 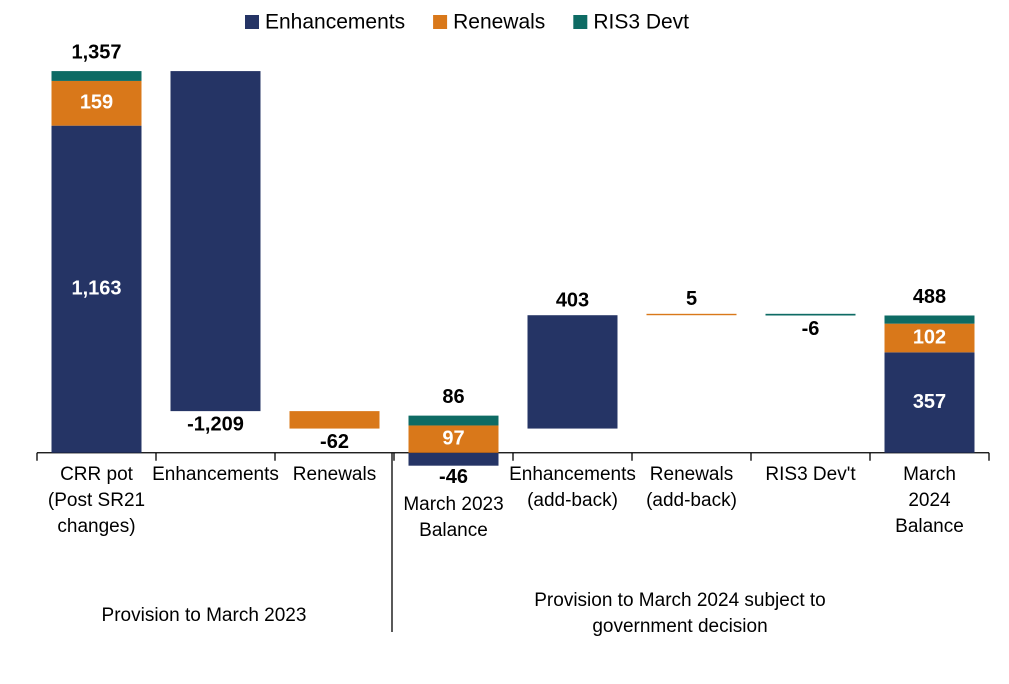 What do you see at coordinates (334, 474) in the screenshot?
I see `x-tick-label: Renewals` at bounding box center [334, 474].